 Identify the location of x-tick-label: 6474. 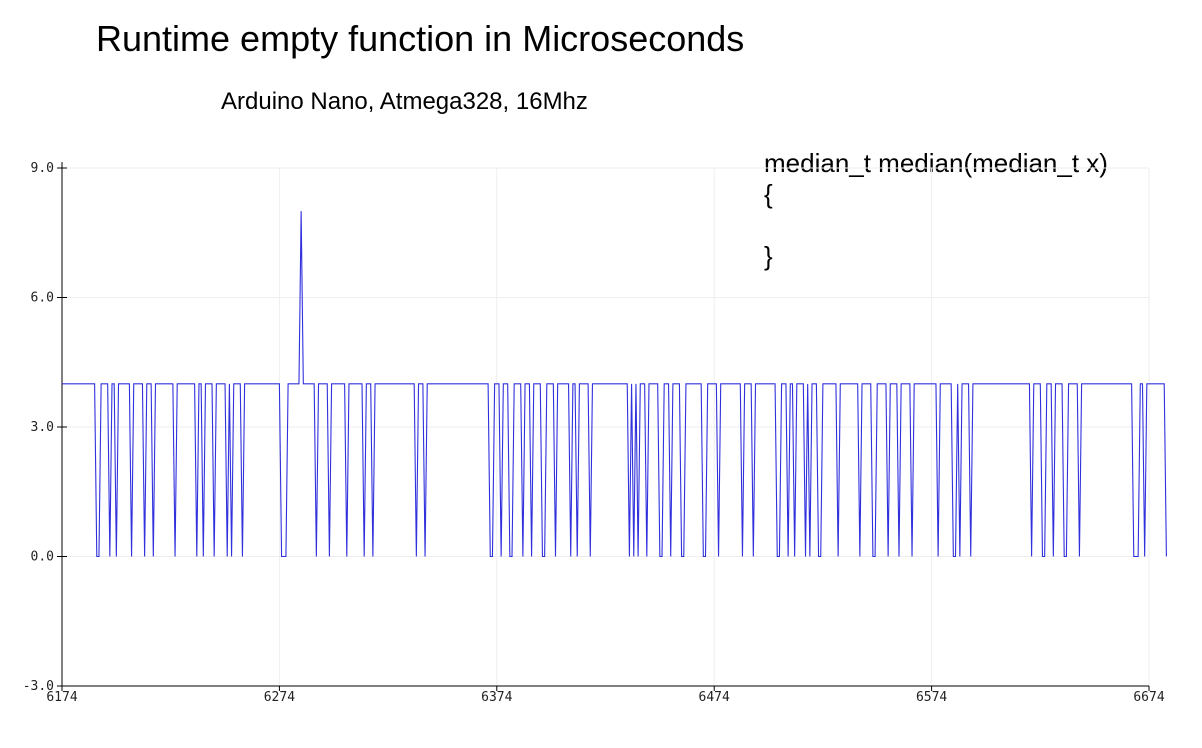
(714, 697).